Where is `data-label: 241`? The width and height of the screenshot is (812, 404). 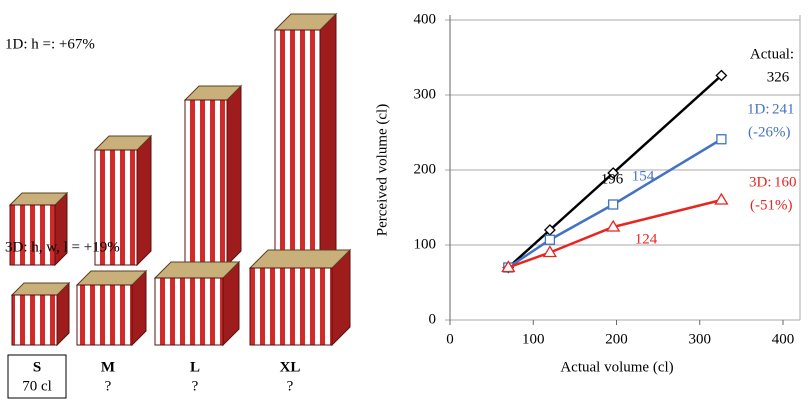 data-label: 241 is located at coordinates (783, 109).